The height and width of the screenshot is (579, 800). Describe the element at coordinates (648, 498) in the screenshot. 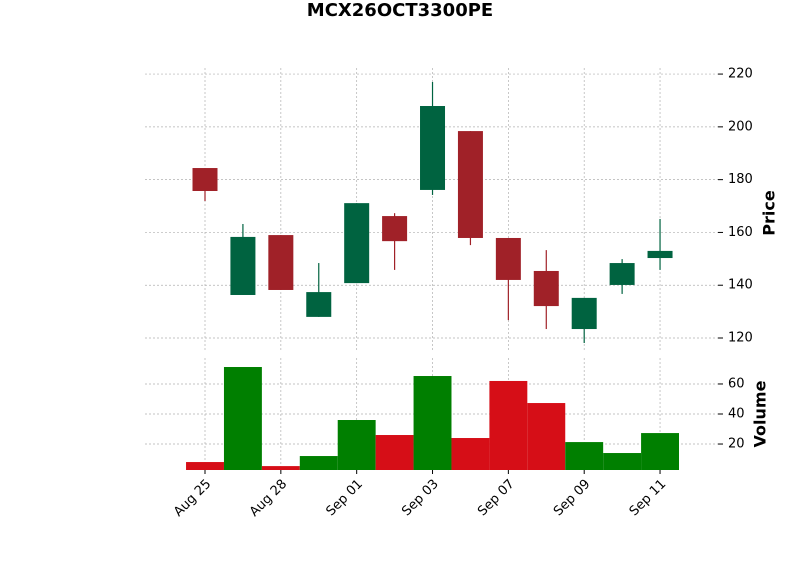

I see `x-tick-label: Sep 11` at that location.